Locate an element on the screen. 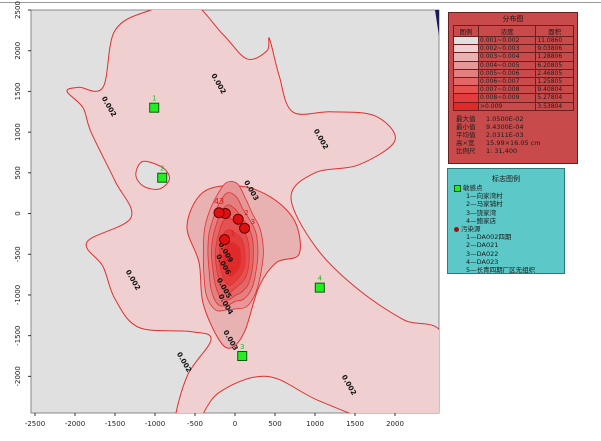  source-label-overlap: 43 is located at coordinates (219, 201).